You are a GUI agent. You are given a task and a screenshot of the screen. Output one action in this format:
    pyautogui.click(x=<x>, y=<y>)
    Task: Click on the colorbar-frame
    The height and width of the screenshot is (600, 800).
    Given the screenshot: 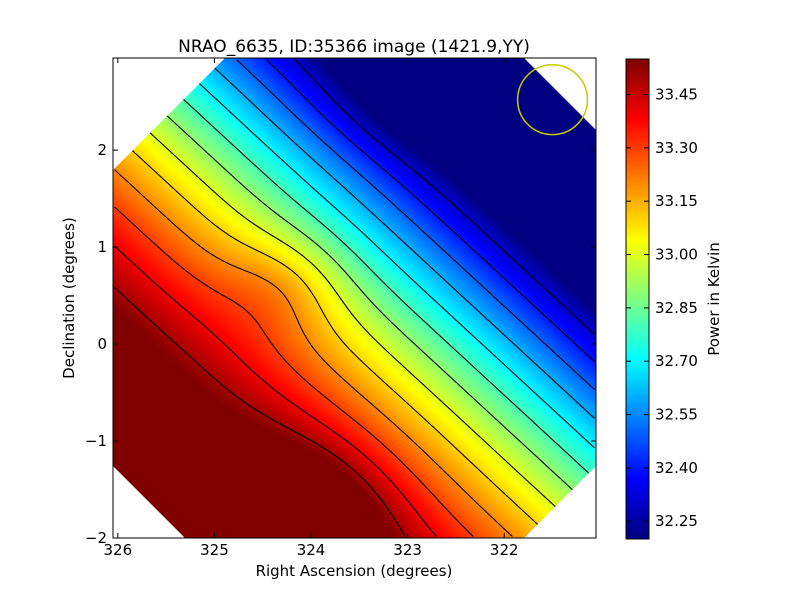 What is the action you would take?
    pyautogui.click(x=637, y=299)
    